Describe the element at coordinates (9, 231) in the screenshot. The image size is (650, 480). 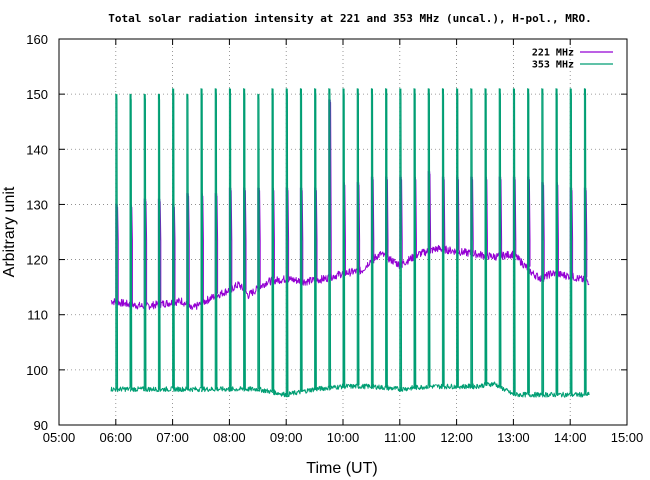
I see `y-axis-label: Arbitrary unit` at that location.